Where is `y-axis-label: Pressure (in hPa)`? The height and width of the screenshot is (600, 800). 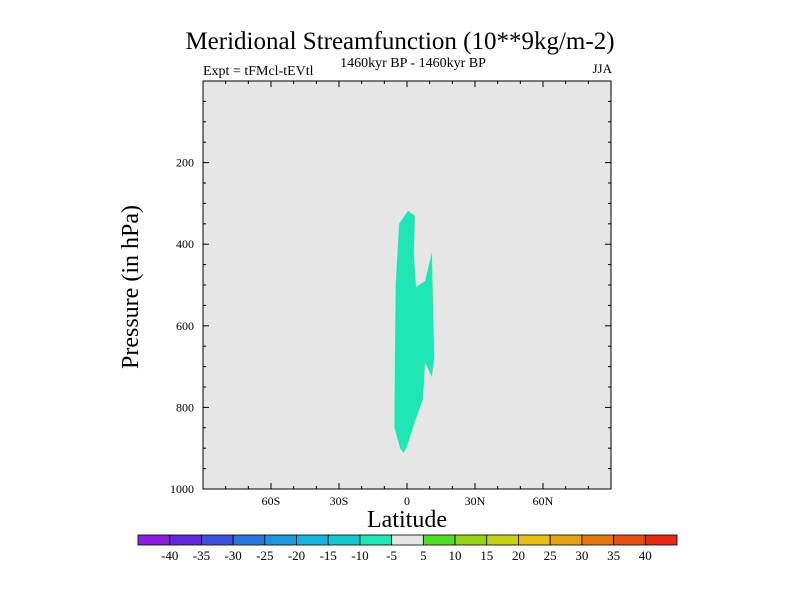
y-axis-label: Pressure (in hPa) is located at coordinates (131, 287).